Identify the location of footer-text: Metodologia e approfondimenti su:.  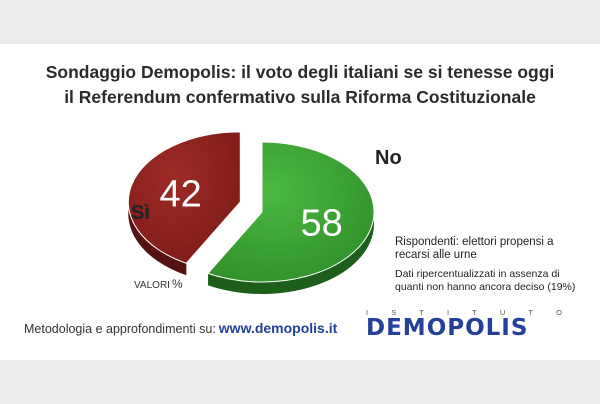
(120, 329).